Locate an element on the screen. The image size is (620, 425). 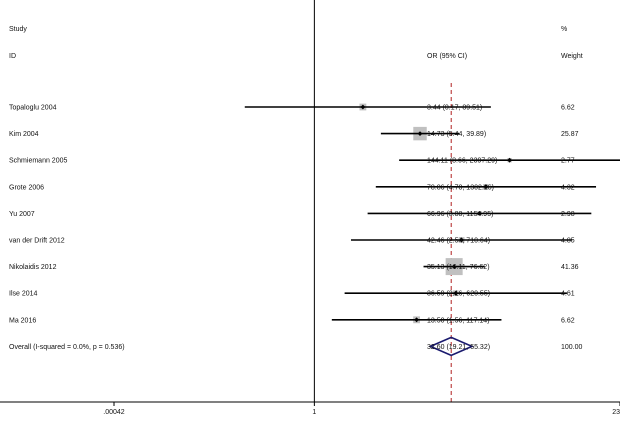
overall-diamond is located at coordinates (451, 346).